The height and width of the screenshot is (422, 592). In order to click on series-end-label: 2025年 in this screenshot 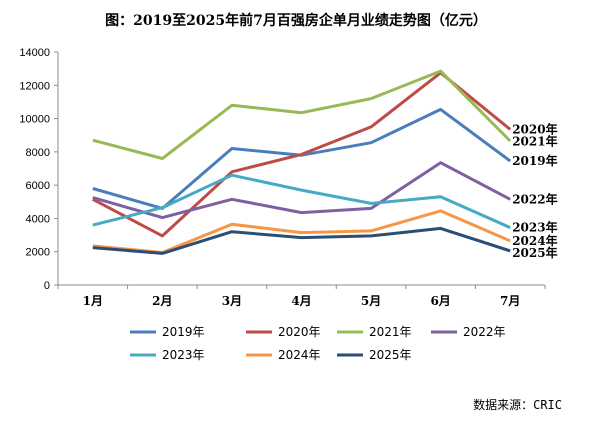, I will do `click(534, 252)`.